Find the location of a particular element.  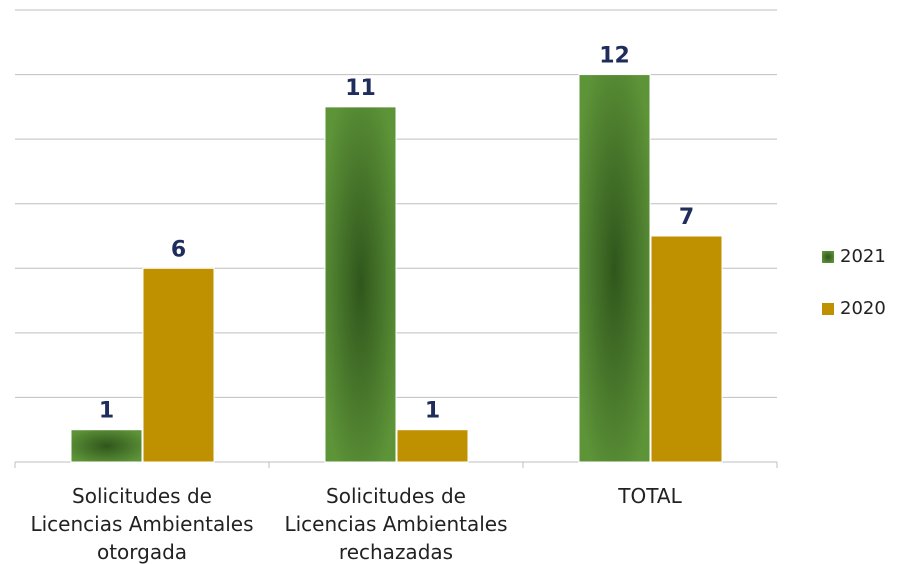

value-label: 12 is located at coordinates (614, 56).